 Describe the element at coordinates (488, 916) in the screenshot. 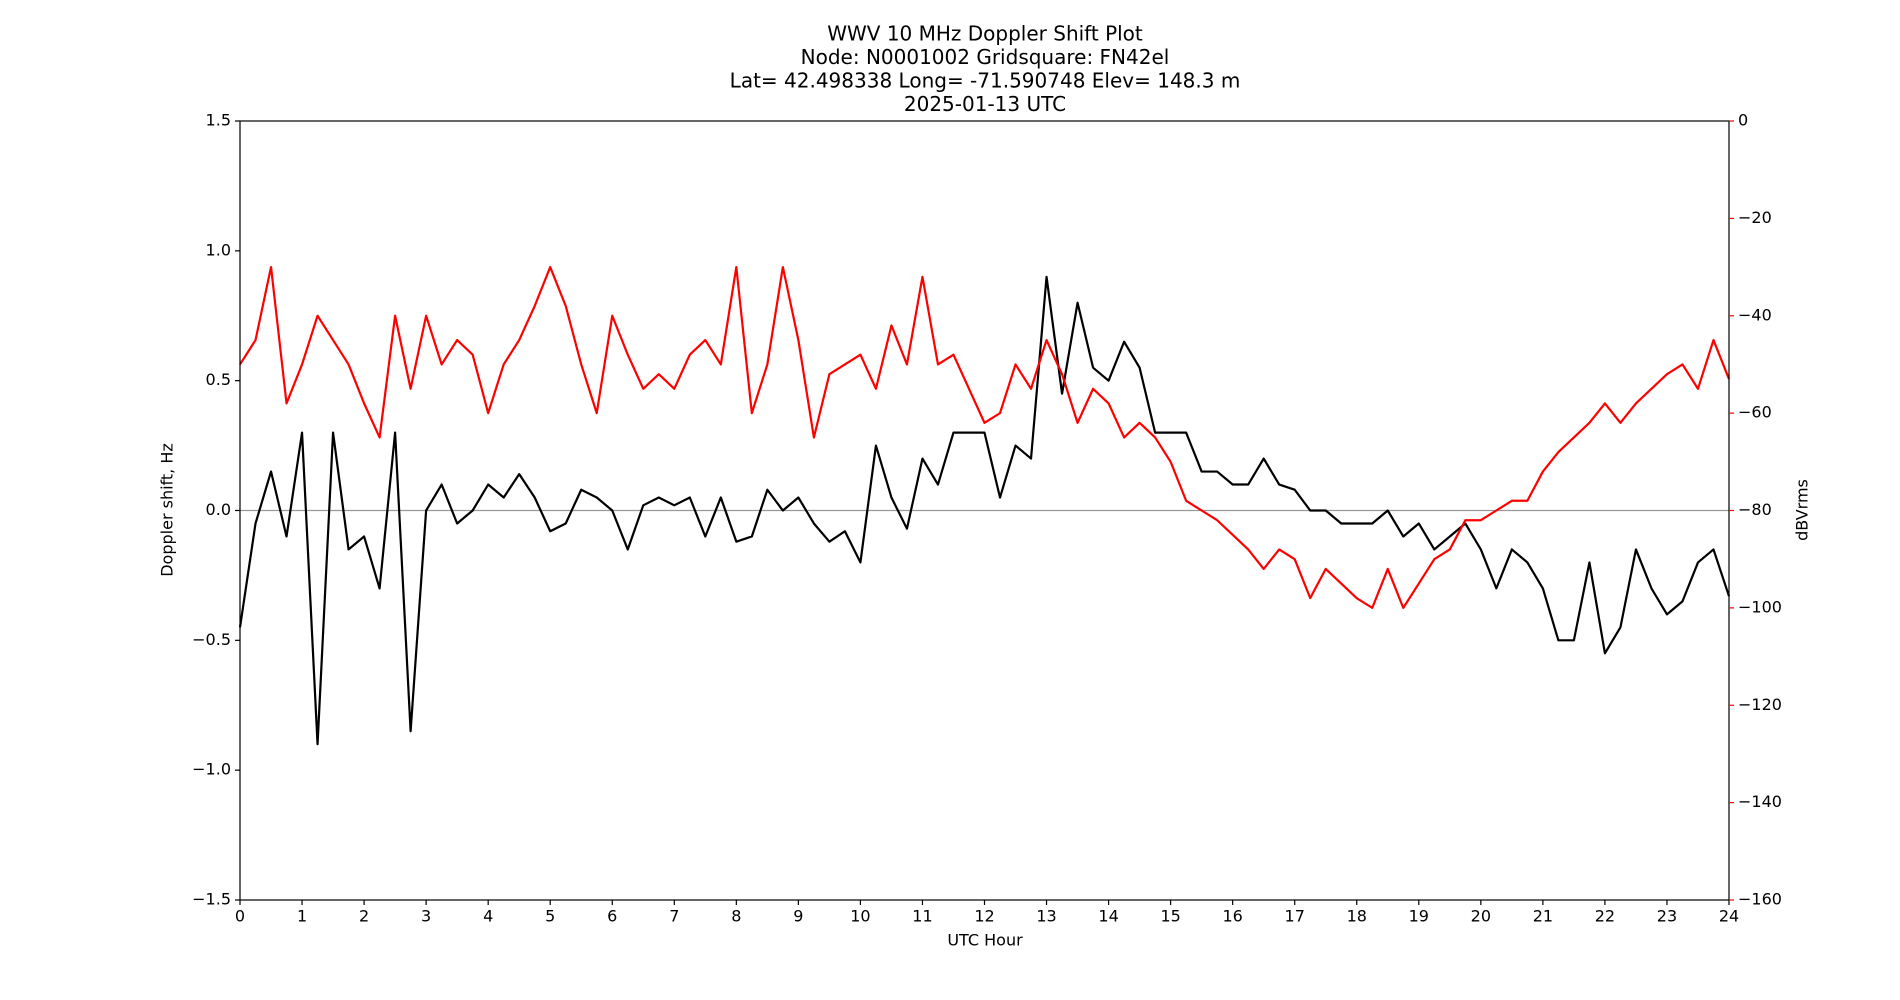

I see `x-tick-label: 4` at that location.